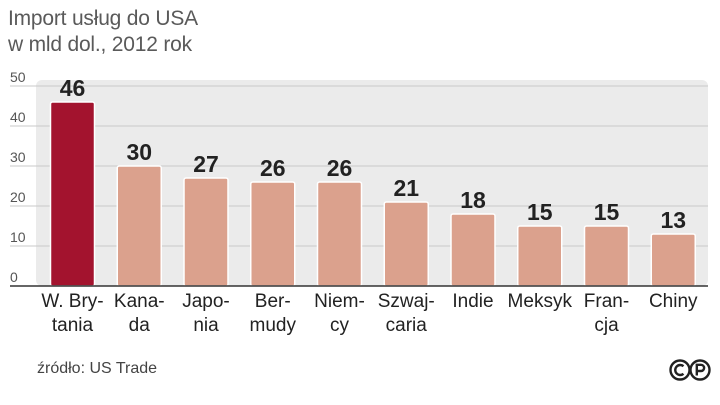 The image size is (720, 405). Describe the element at coordinates (473, 200) in the screenshot. I see `data-label: 18` at that location.